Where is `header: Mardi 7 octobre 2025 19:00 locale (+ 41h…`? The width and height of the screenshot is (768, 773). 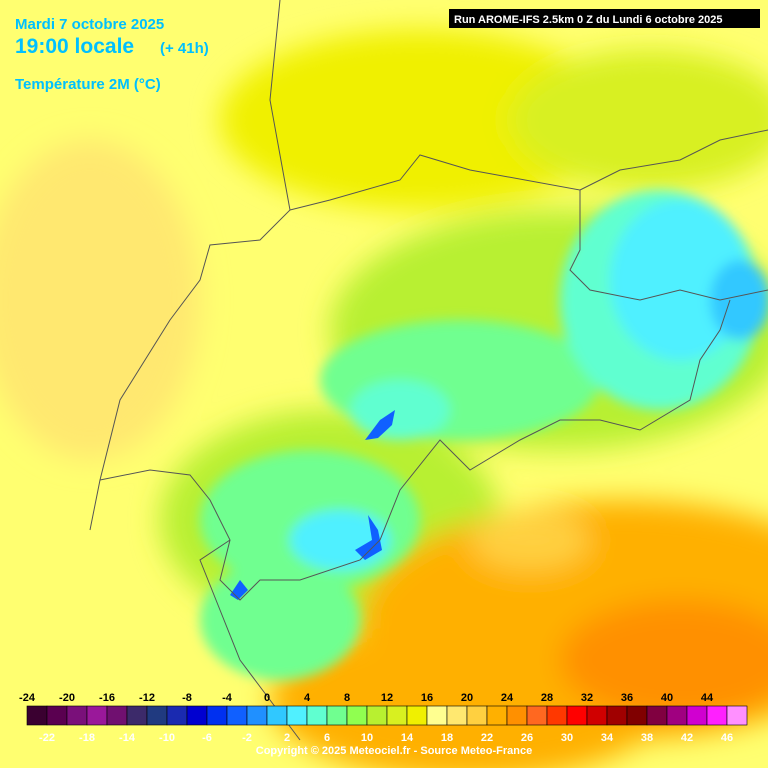 header: Mardi 7 octobre 2025 19:00 locale (+ 41h… is located at coordinates (387, 51).